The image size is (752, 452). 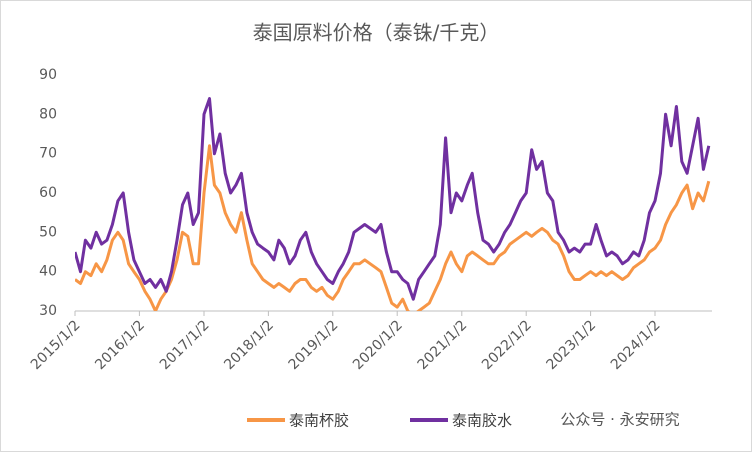 What do you see at coordinates (319, 421) in the screenshot?
I see `legend-label: 泰南杯胶` at bounding box center [319, 421].